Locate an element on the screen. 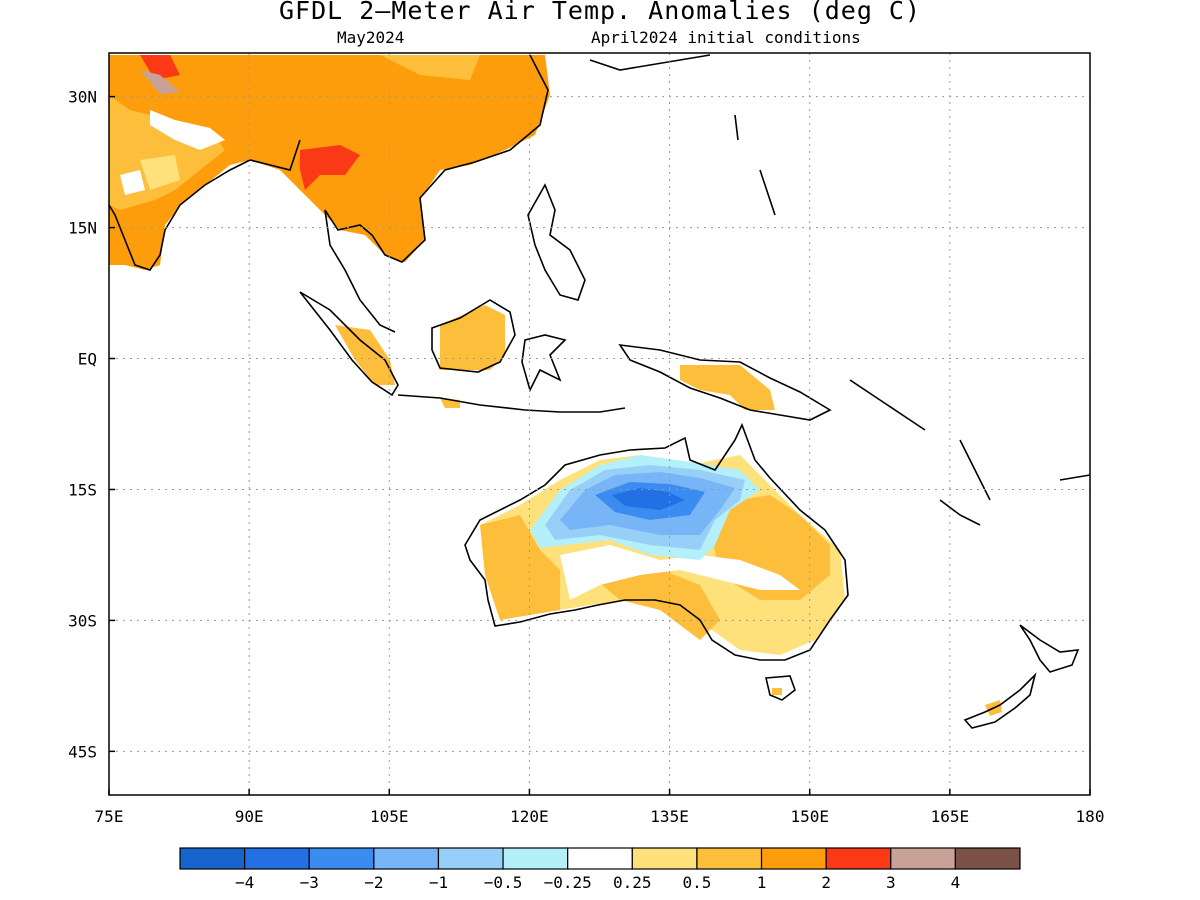 The image size is (1200, 900). lat-tick-label: 45S is located at coordinates (82, 751).